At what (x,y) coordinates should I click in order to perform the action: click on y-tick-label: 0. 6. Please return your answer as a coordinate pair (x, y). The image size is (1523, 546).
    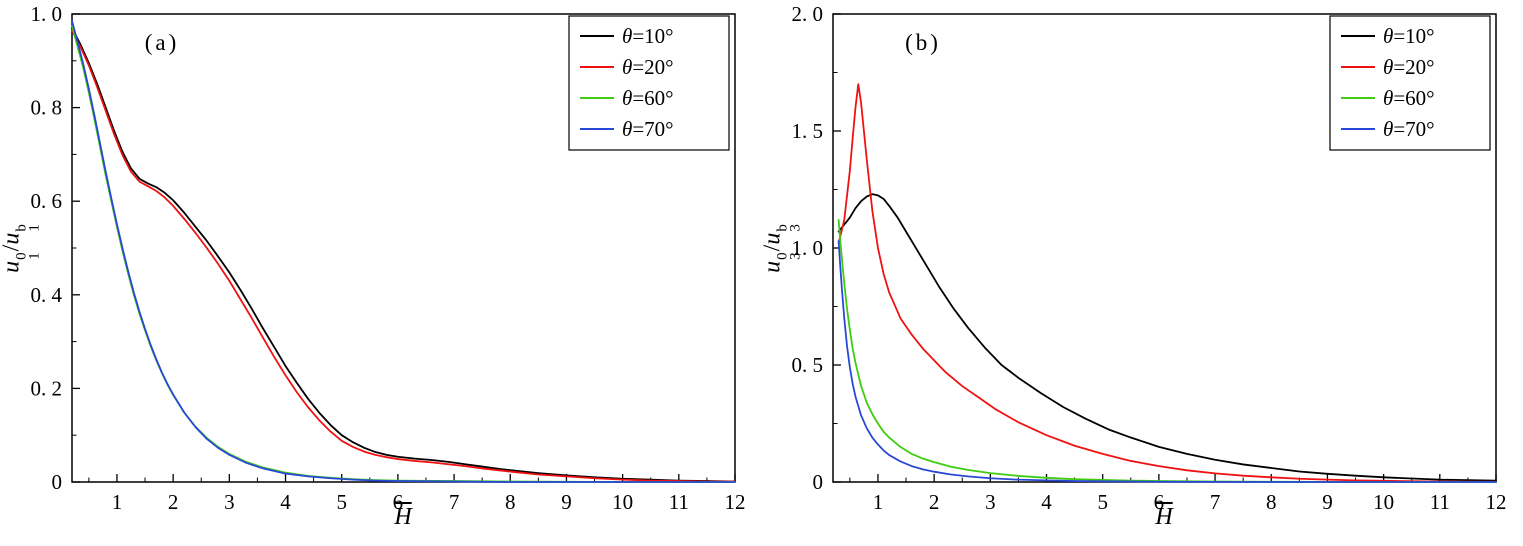
    Looking at the image, I should click on (47, 201).